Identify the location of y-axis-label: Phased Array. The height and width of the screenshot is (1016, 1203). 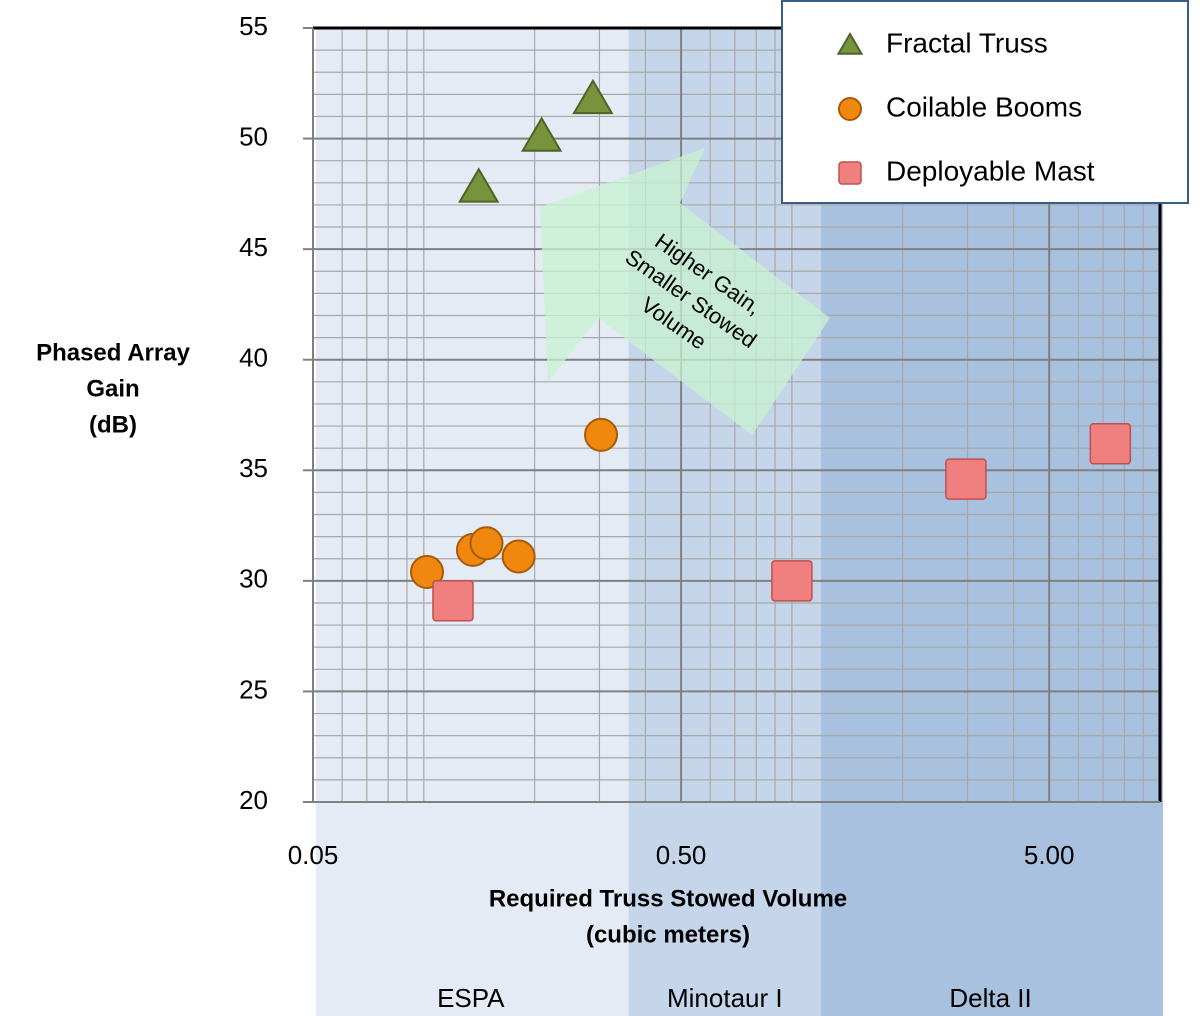
(113, 352).